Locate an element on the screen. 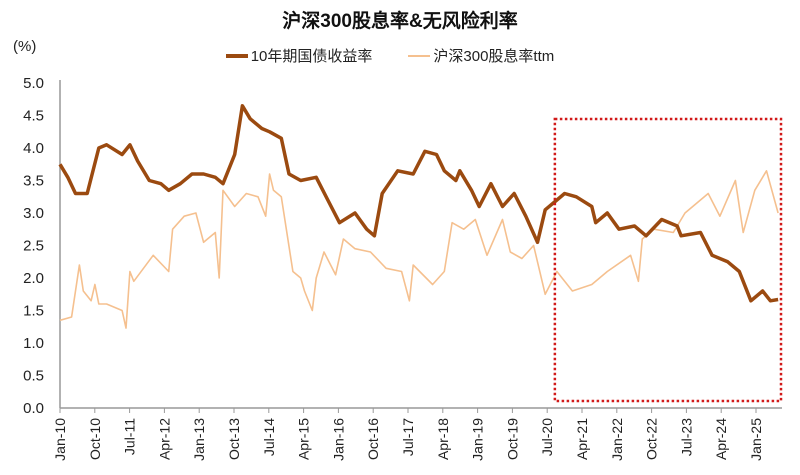 The width and height of the screenshot is (800, 475). legend-label-dividend-yield: 沪深300股息率ttm is located at coordinates (494, 56).